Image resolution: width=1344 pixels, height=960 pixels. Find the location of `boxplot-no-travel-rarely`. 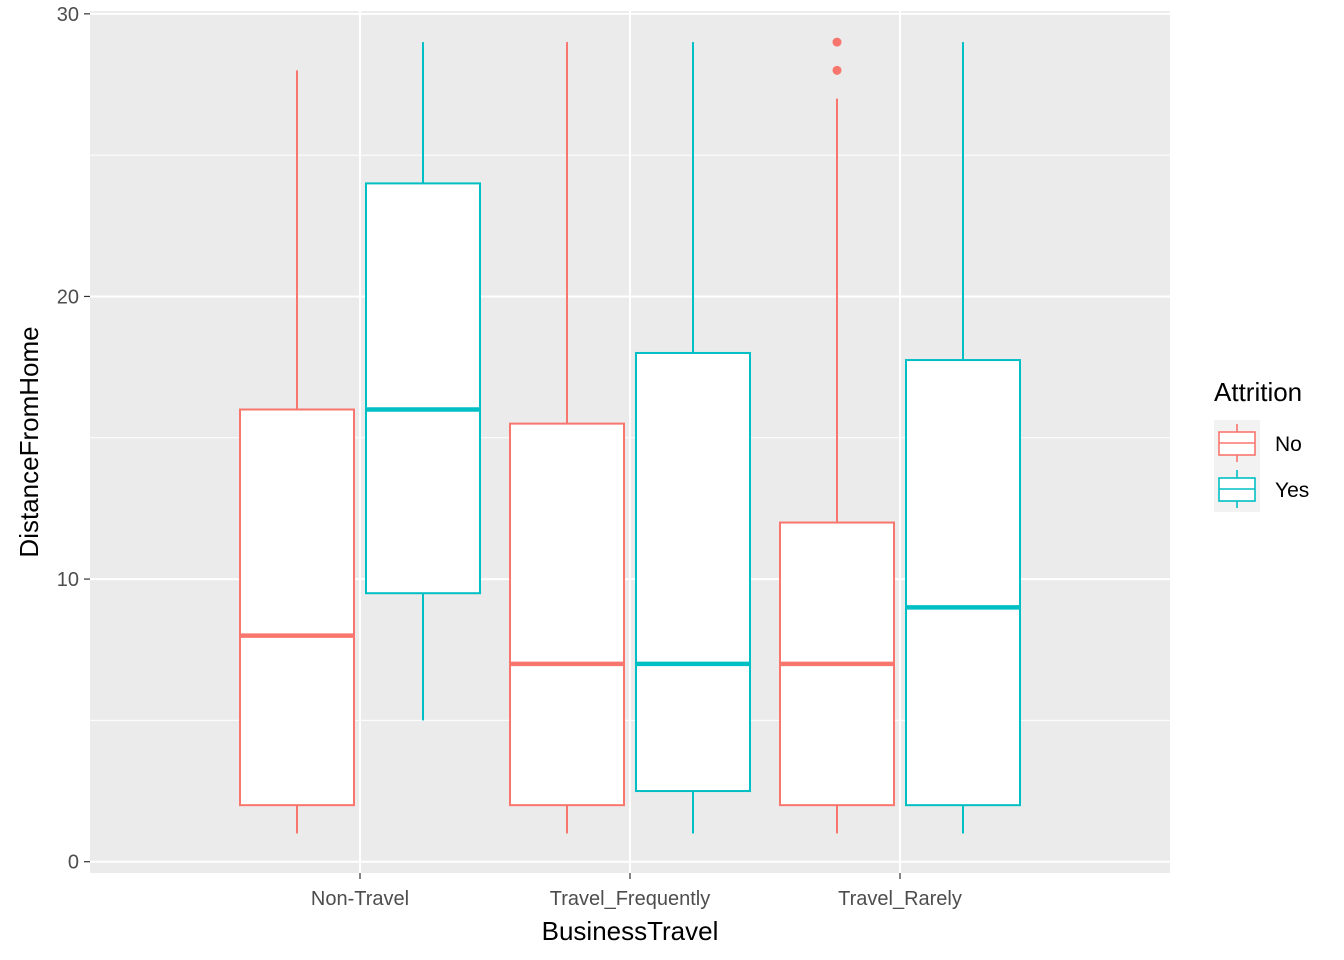

boxplot-no-travel-rarely is located at coordinates (837, 435).